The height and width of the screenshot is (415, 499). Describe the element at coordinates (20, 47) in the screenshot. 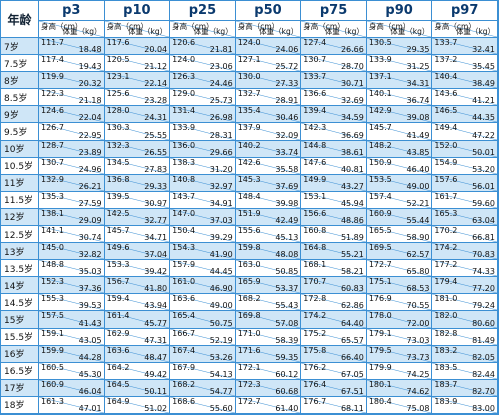

I see `age-cell: 7岁` at that location.